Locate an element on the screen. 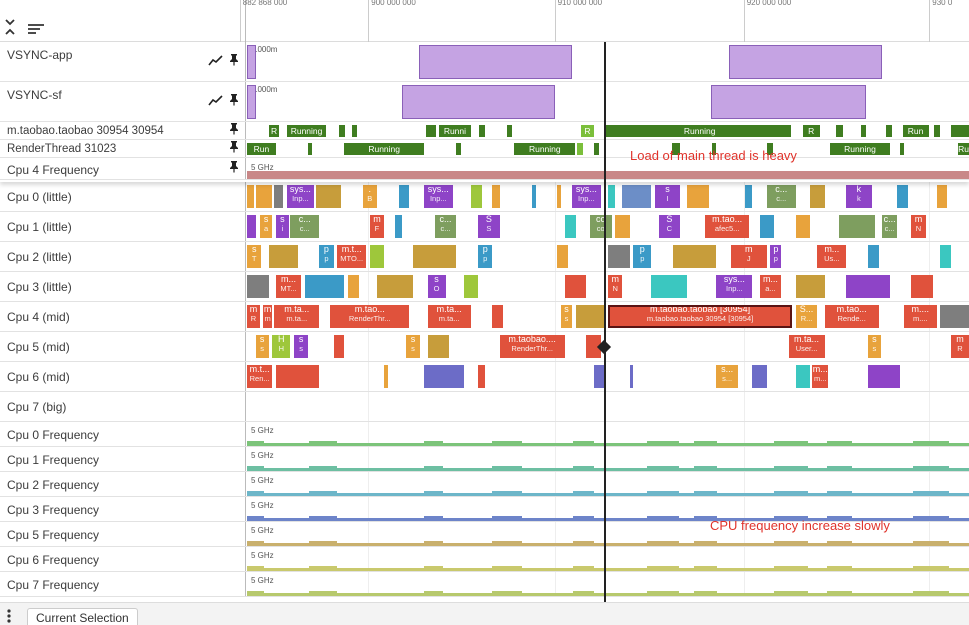 This screenshot has height=625, width=969. time-cursor-line is located at coordinates (605, 322).